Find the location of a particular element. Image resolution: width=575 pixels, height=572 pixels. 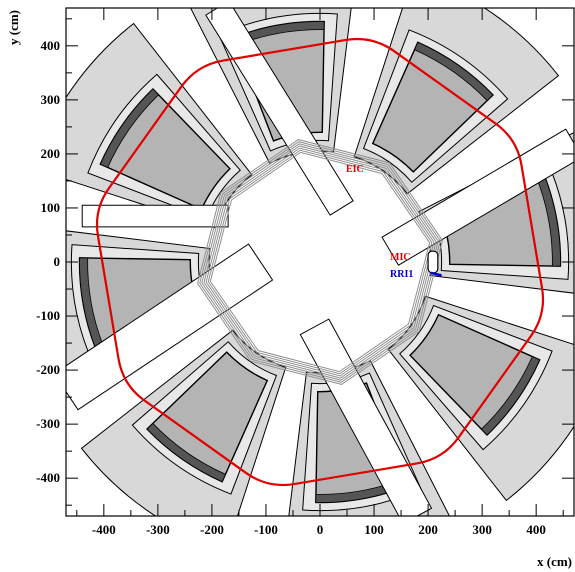

mic-ring-loop is located at coordinates (320, 262).